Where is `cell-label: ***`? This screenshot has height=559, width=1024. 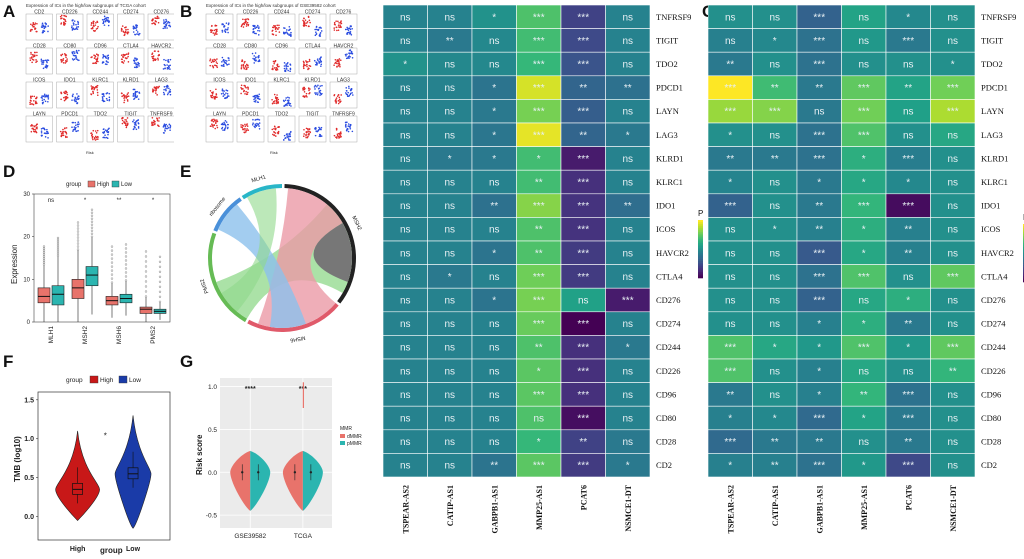
cell-label: *** is located at coordinates (864, 88).